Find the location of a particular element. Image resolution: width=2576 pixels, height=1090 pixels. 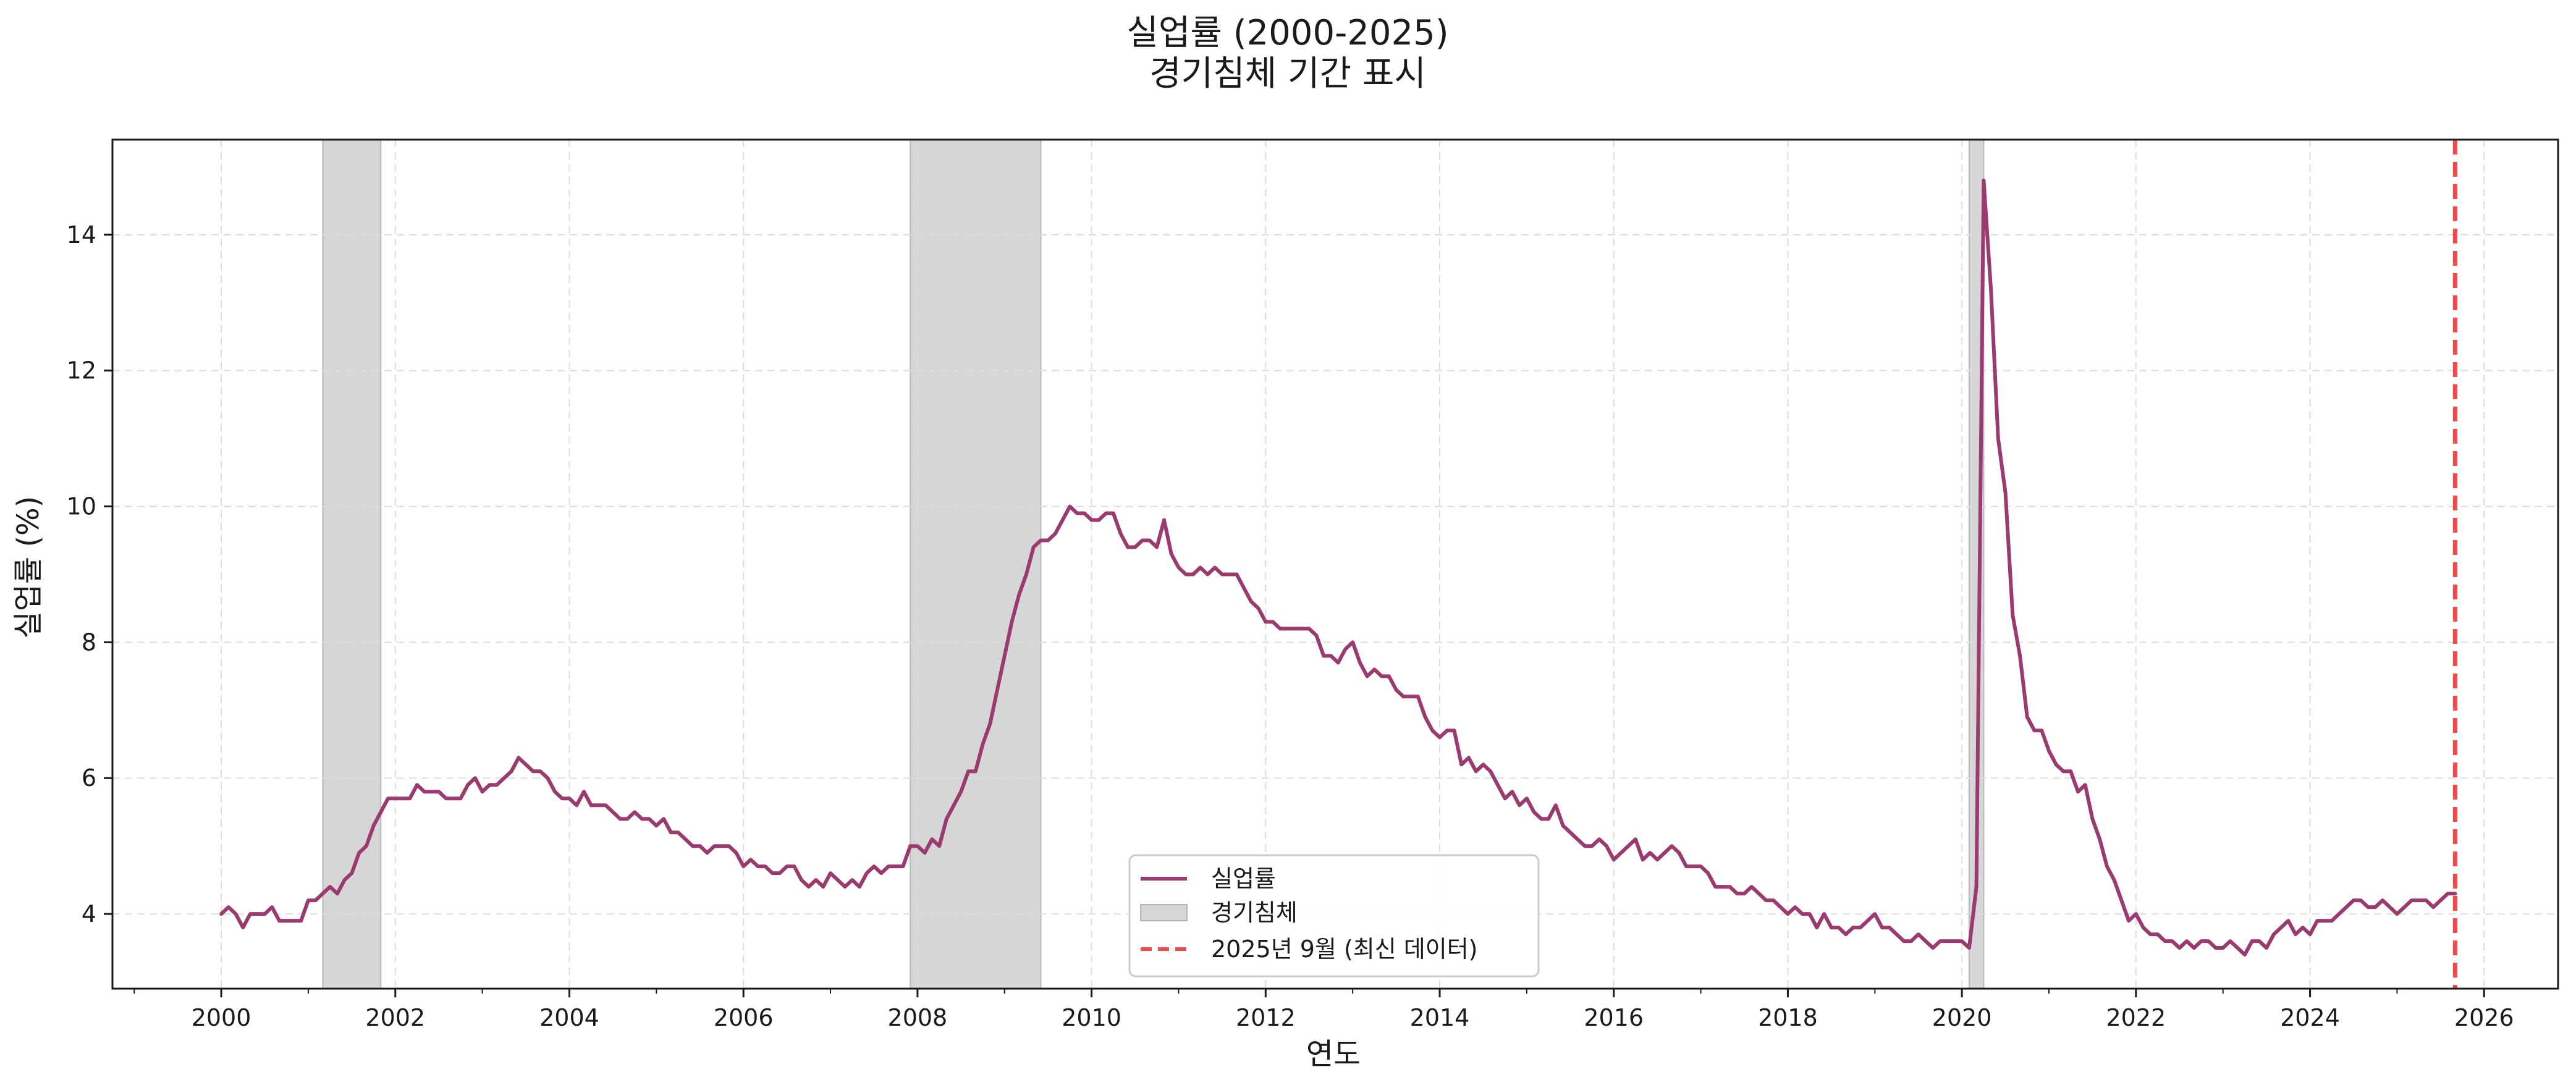

x-tick-label: 2018 is located at coordinates (1788, 1017).